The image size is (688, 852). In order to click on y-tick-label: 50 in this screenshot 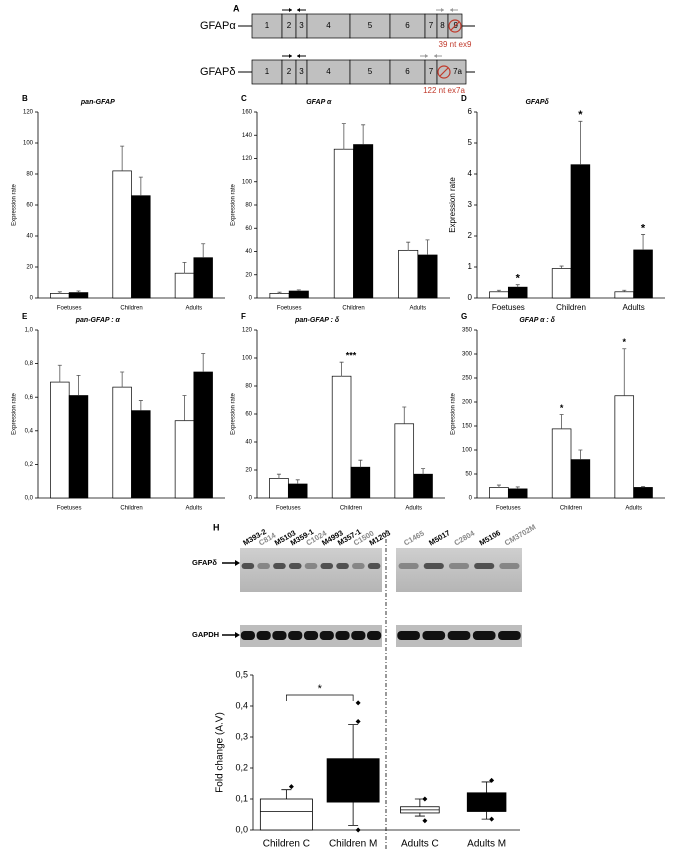, I will do `click(468, 475)`.